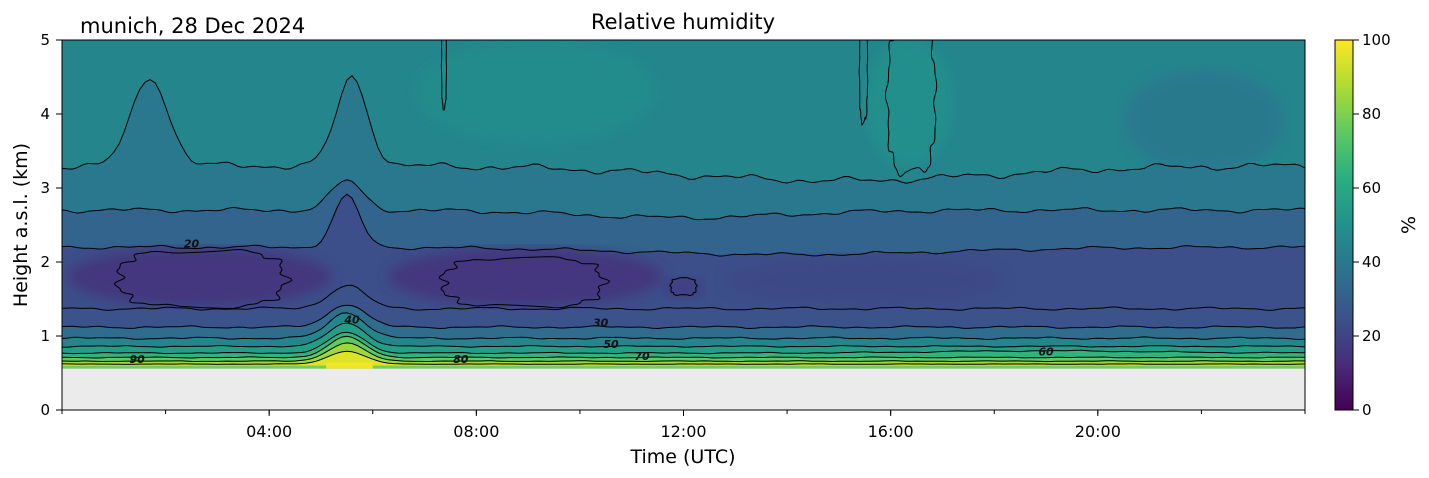 This screenshot has width=1429, height=478. What do you see at coordinates (351, 320) in the screenshot?
I see `contour-label: 40` at bounding box center [351, 320].